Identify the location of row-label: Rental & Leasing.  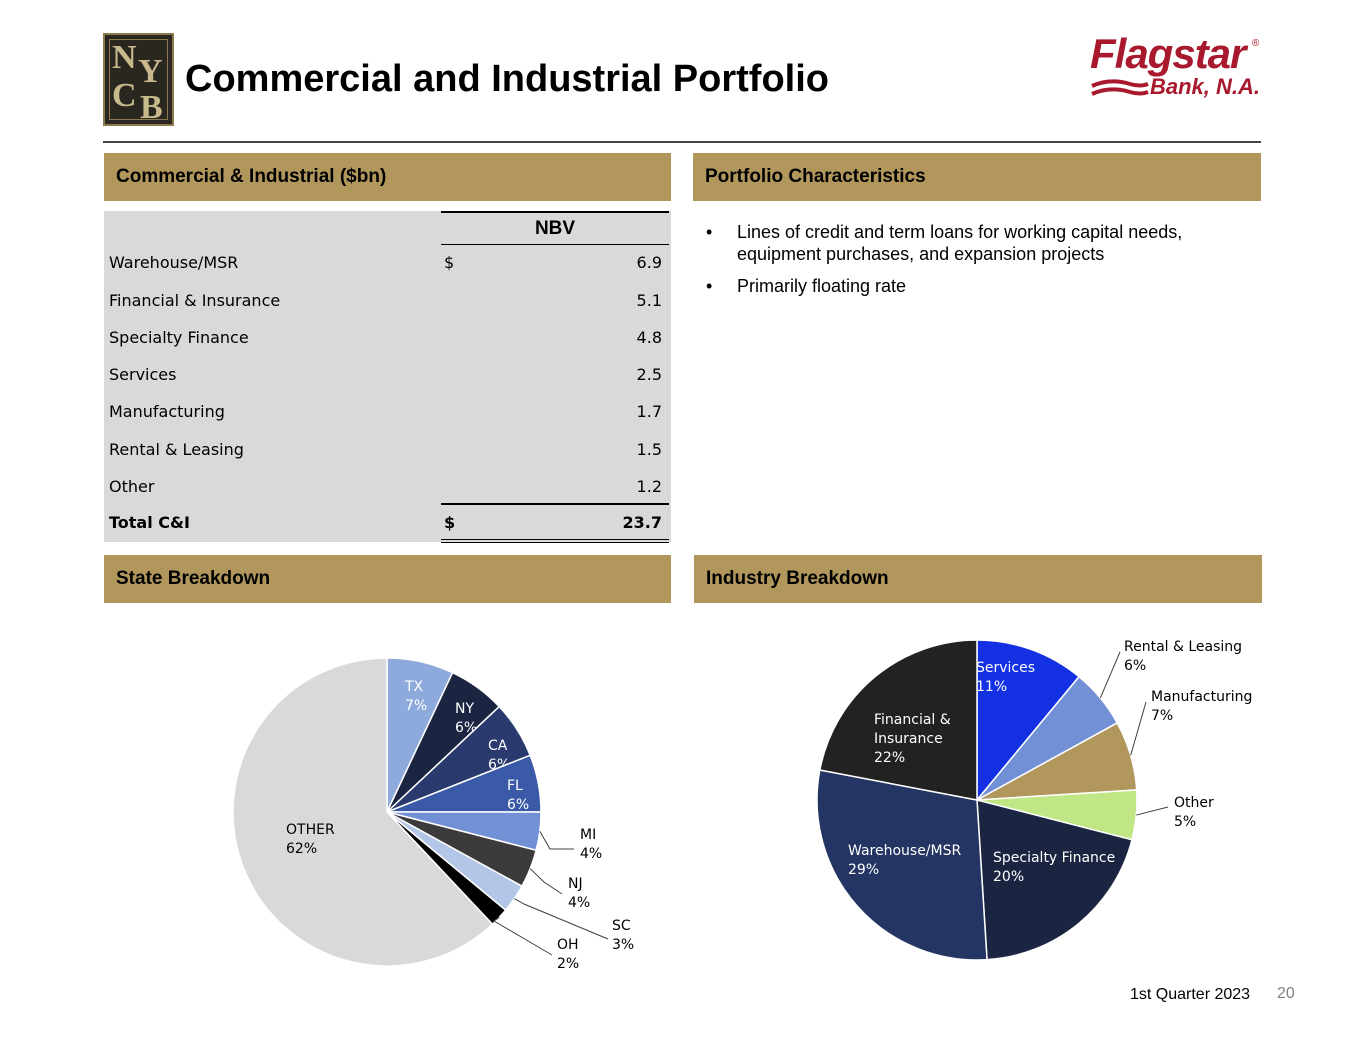
(176, 449).